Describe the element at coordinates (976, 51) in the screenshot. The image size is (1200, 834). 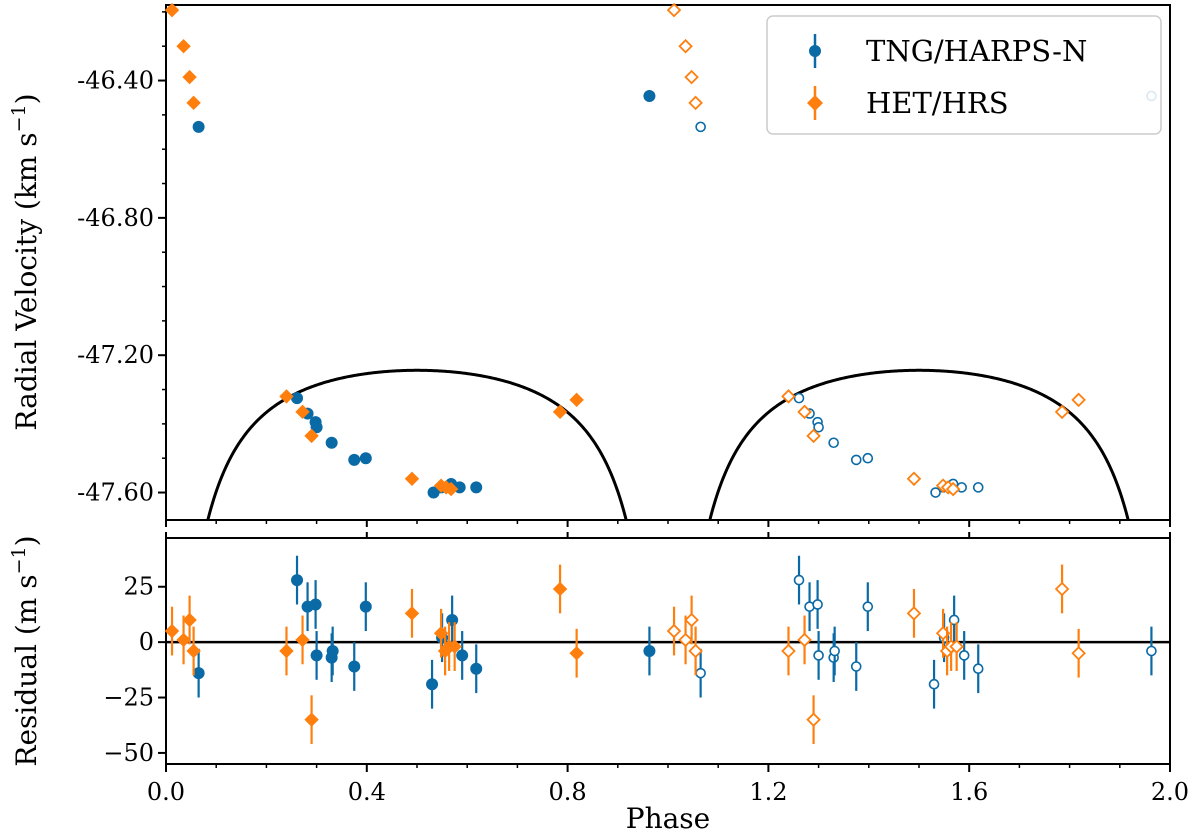
I see `legend-label-tng: TNG/HARPS-N` at that location.